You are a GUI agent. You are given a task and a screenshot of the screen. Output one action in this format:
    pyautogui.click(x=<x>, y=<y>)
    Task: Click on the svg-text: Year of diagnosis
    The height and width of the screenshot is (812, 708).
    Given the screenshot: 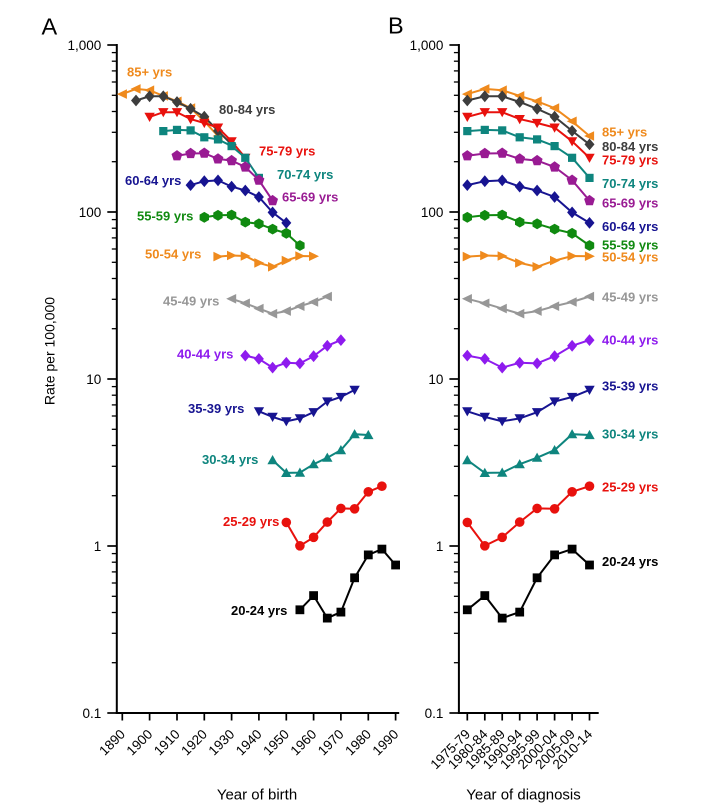 What is the action you would take?
    pyautogui.click(x=523, y=795)
    